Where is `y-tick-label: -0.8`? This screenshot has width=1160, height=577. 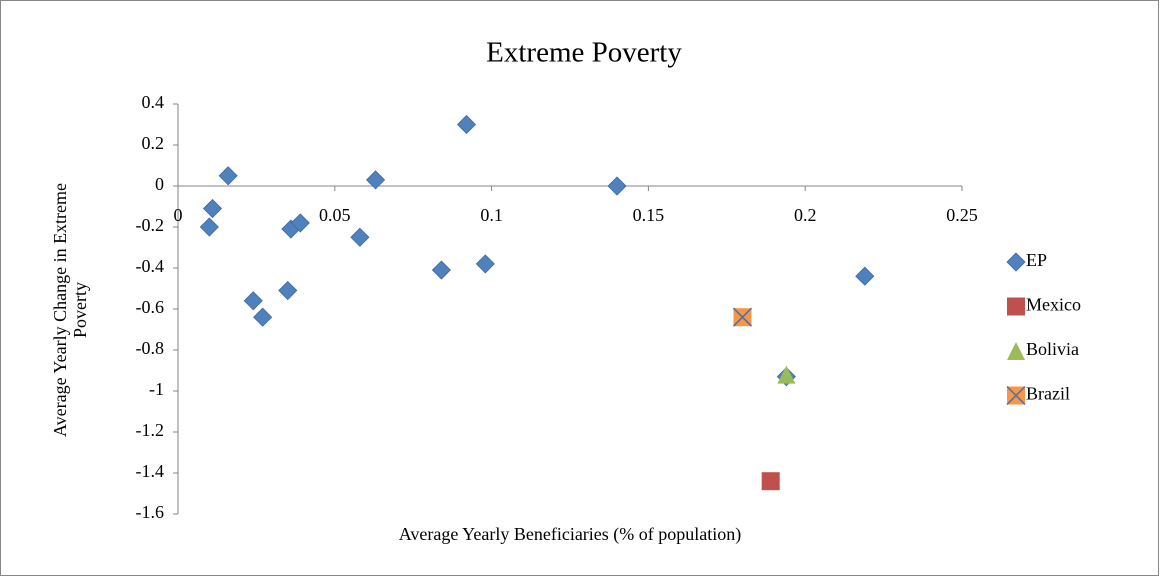 y-tick-label: -0.8 is located at coordinates (150, 348).